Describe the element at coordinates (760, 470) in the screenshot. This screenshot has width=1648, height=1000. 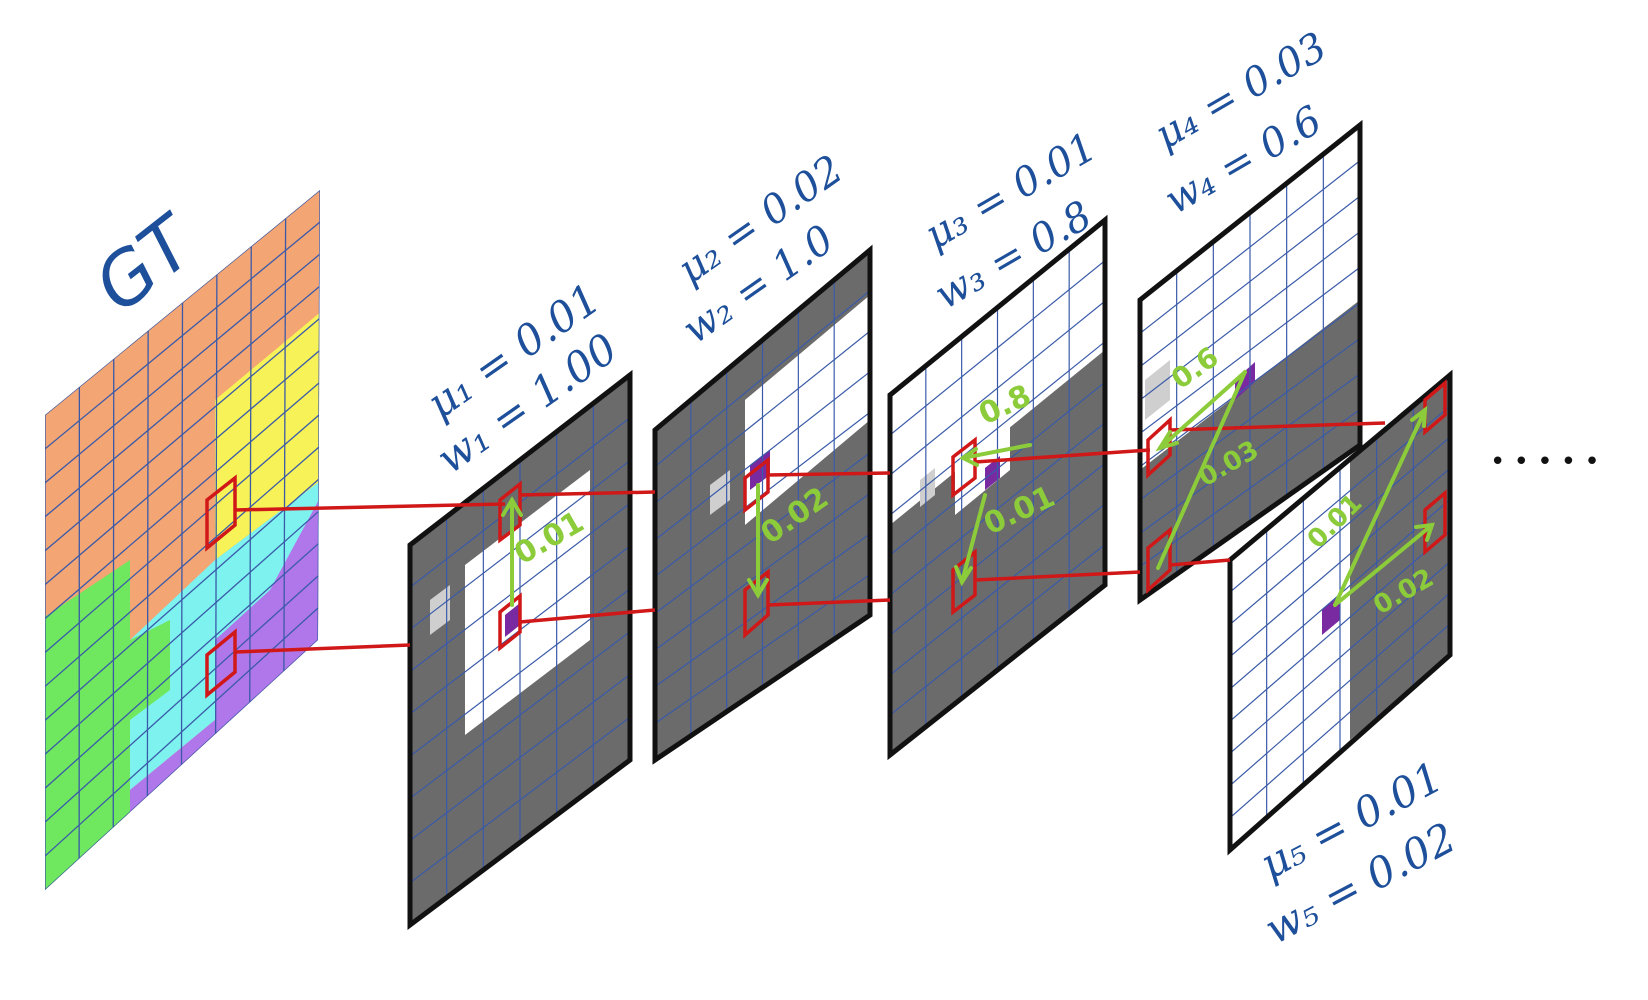
I see `layer-2-purple-pixel` at that location.